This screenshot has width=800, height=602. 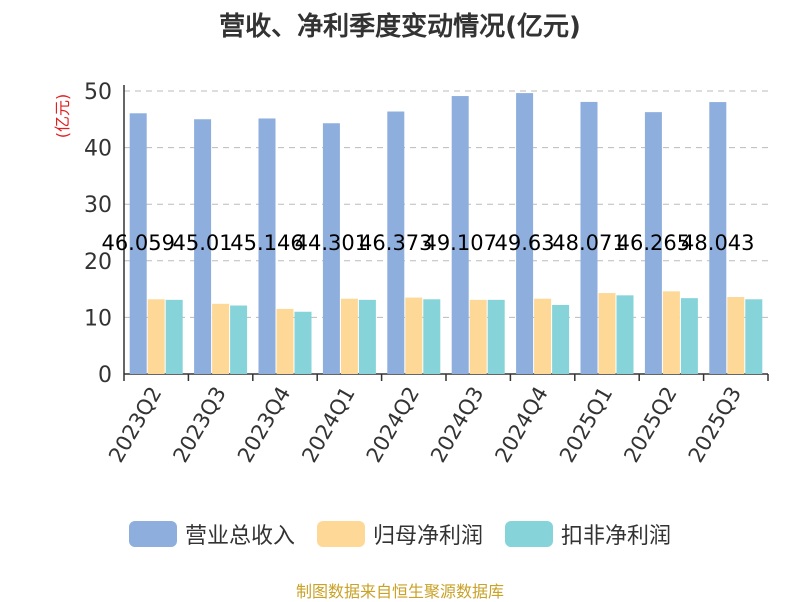 What do you see at coordinates (105, 375) in the screenshot?
I see `y-tick-label: 0` at bounding box center [105, 375].